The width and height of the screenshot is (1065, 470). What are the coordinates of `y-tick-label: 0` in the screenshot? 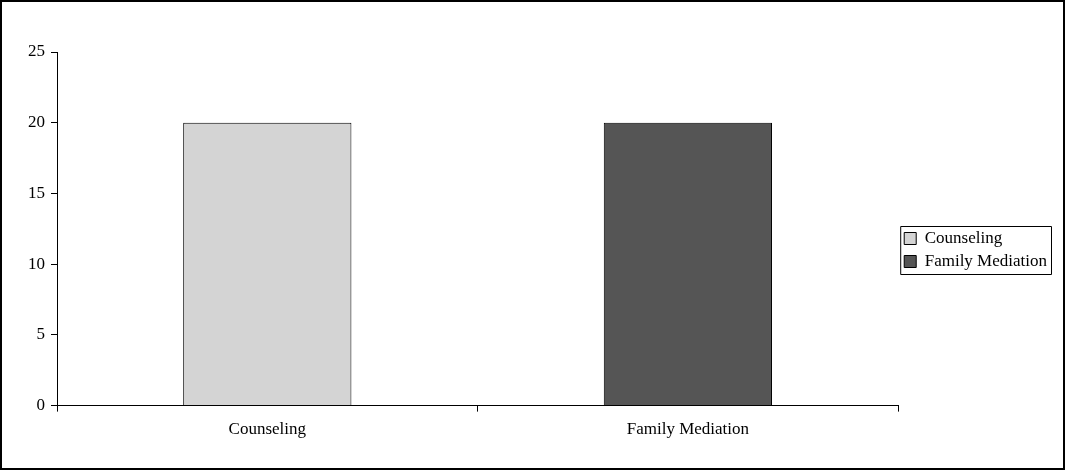 It's located at (40, 405).